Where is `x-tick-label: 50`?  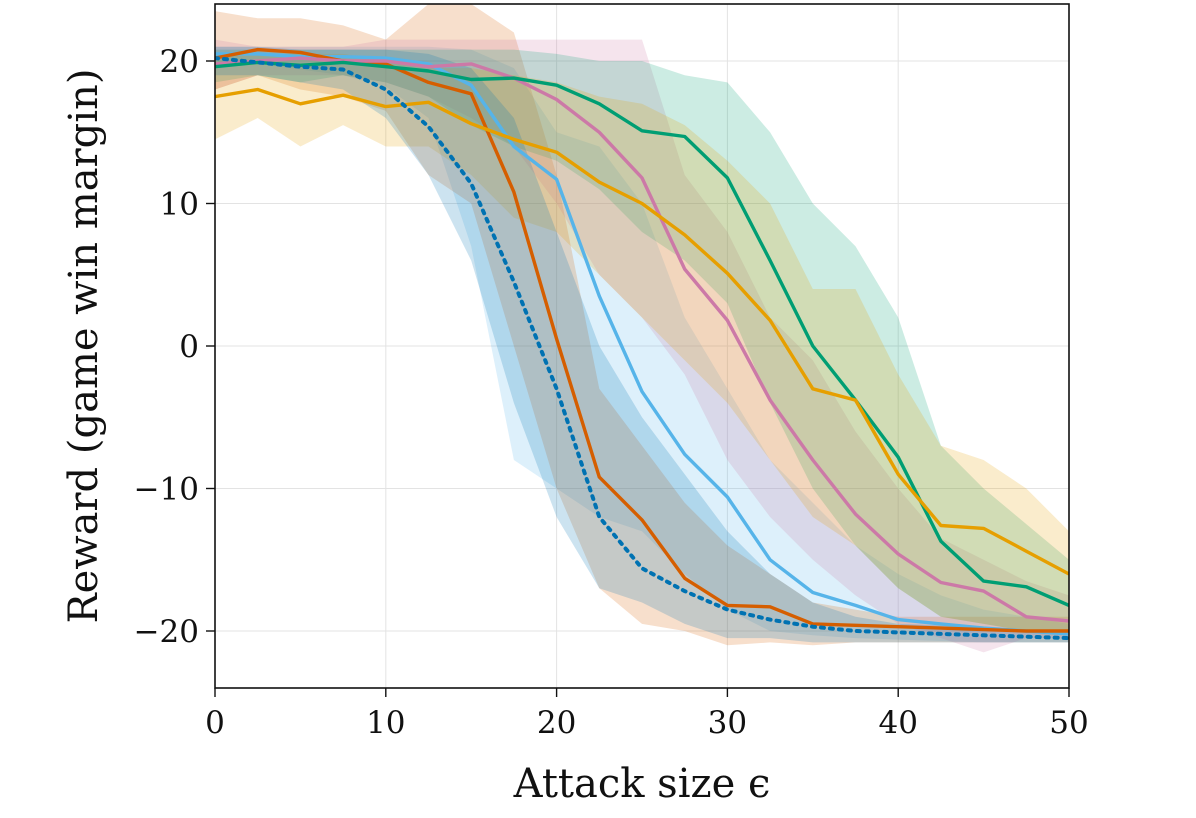 x-tick-label: 50 is located at coordinates (1068, 723).